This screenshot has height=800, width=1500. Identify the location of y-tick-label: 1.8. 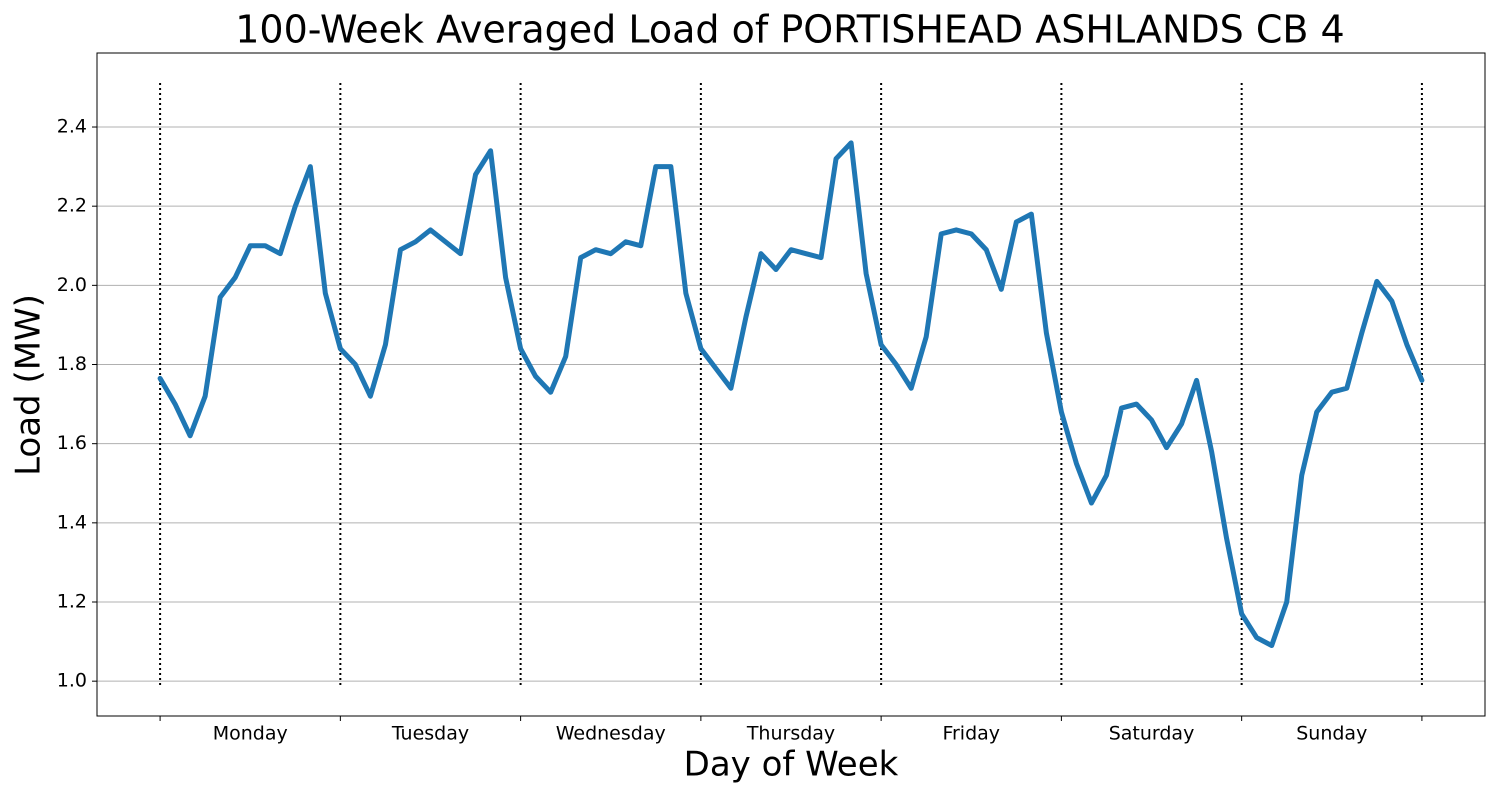
(72, 364).